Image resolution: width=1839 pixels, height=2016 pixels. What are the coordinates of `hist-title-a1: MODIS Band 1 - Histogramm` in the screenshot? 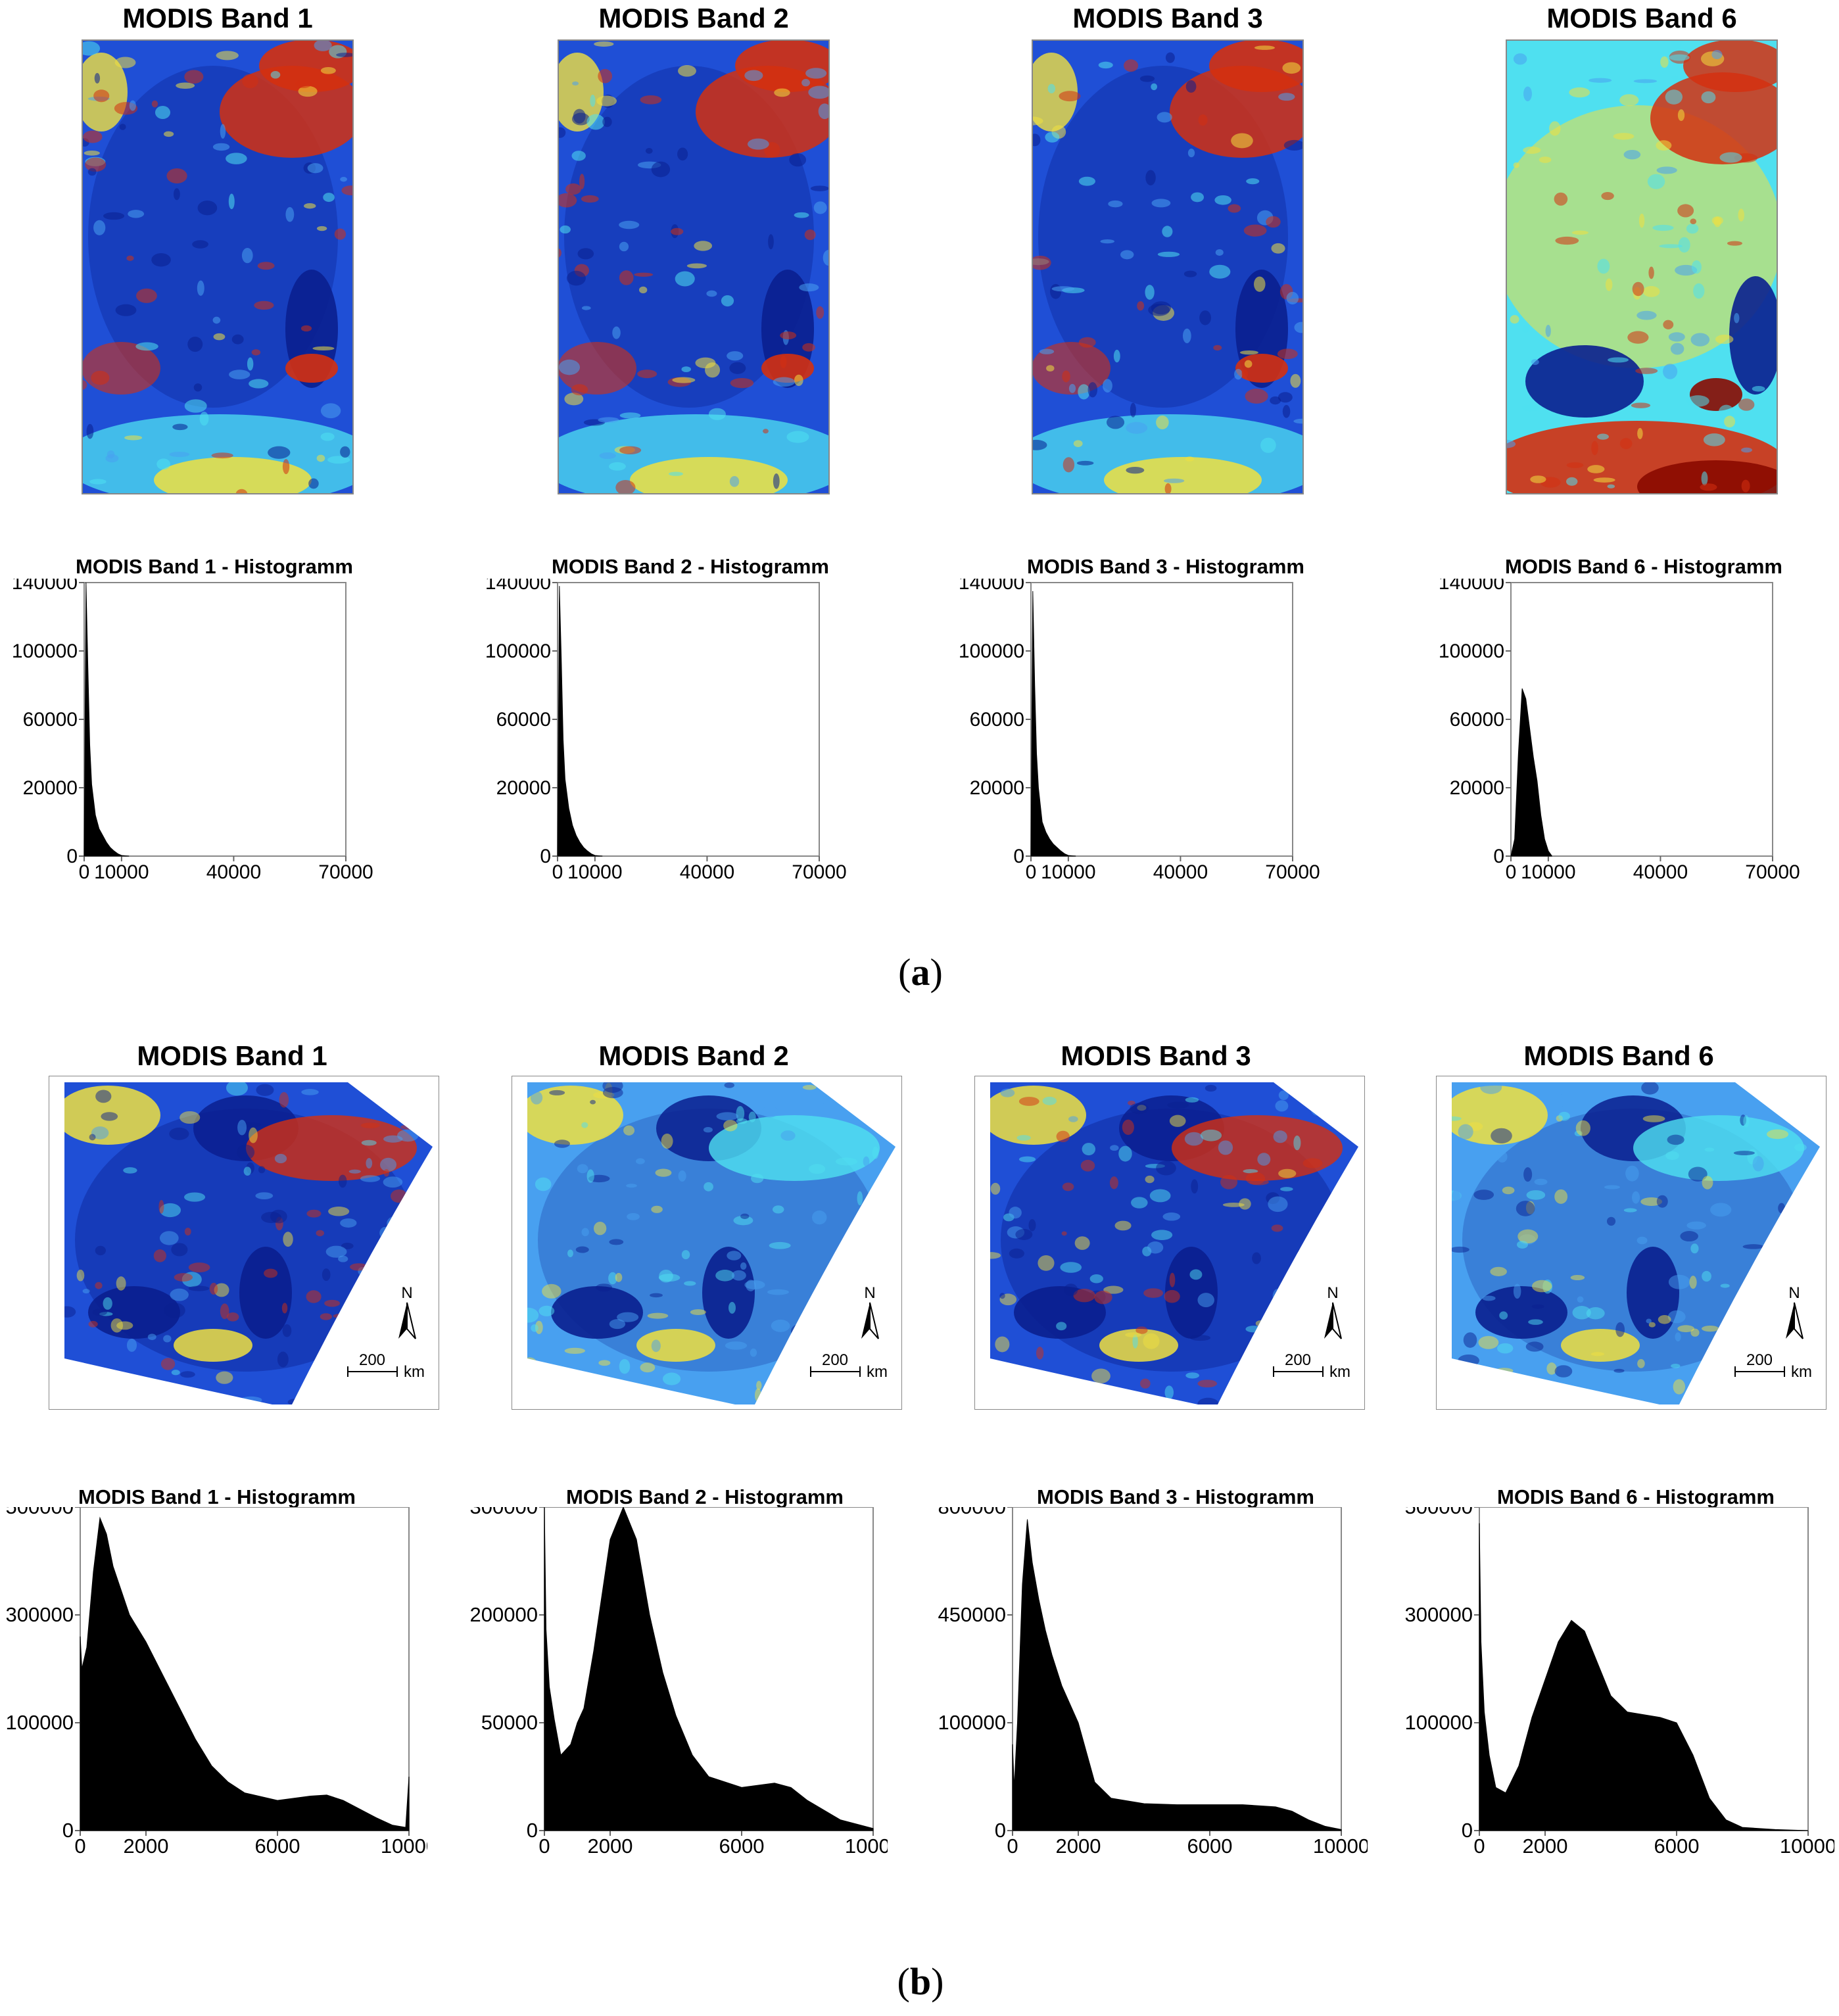 It's located at (215, 566).